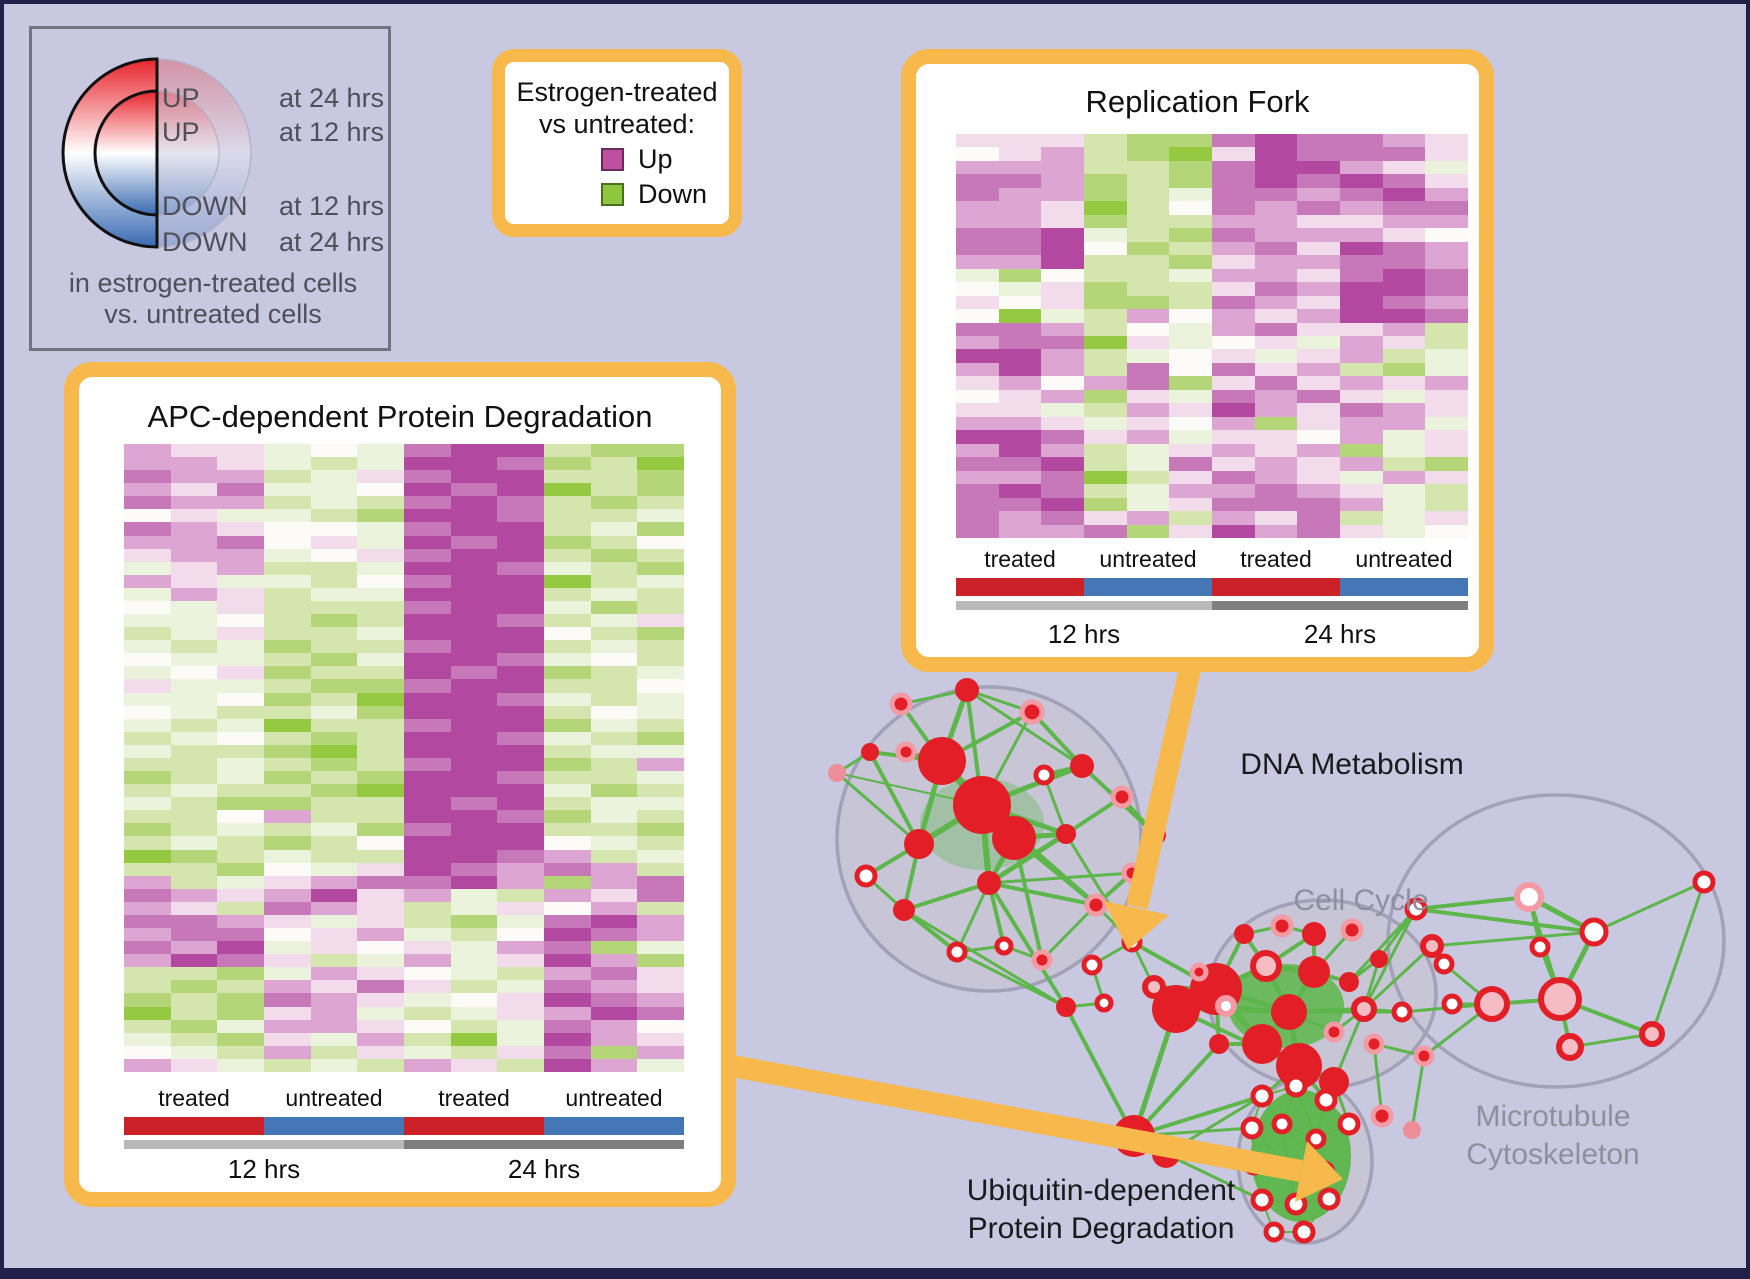 Image resolution: width=1750 pixels, height=1279 pixels. What do you see at coordinates (334, 1126) in the screenshot?
I see `untreated-bar-segment` at bounding box center [334, 1126].